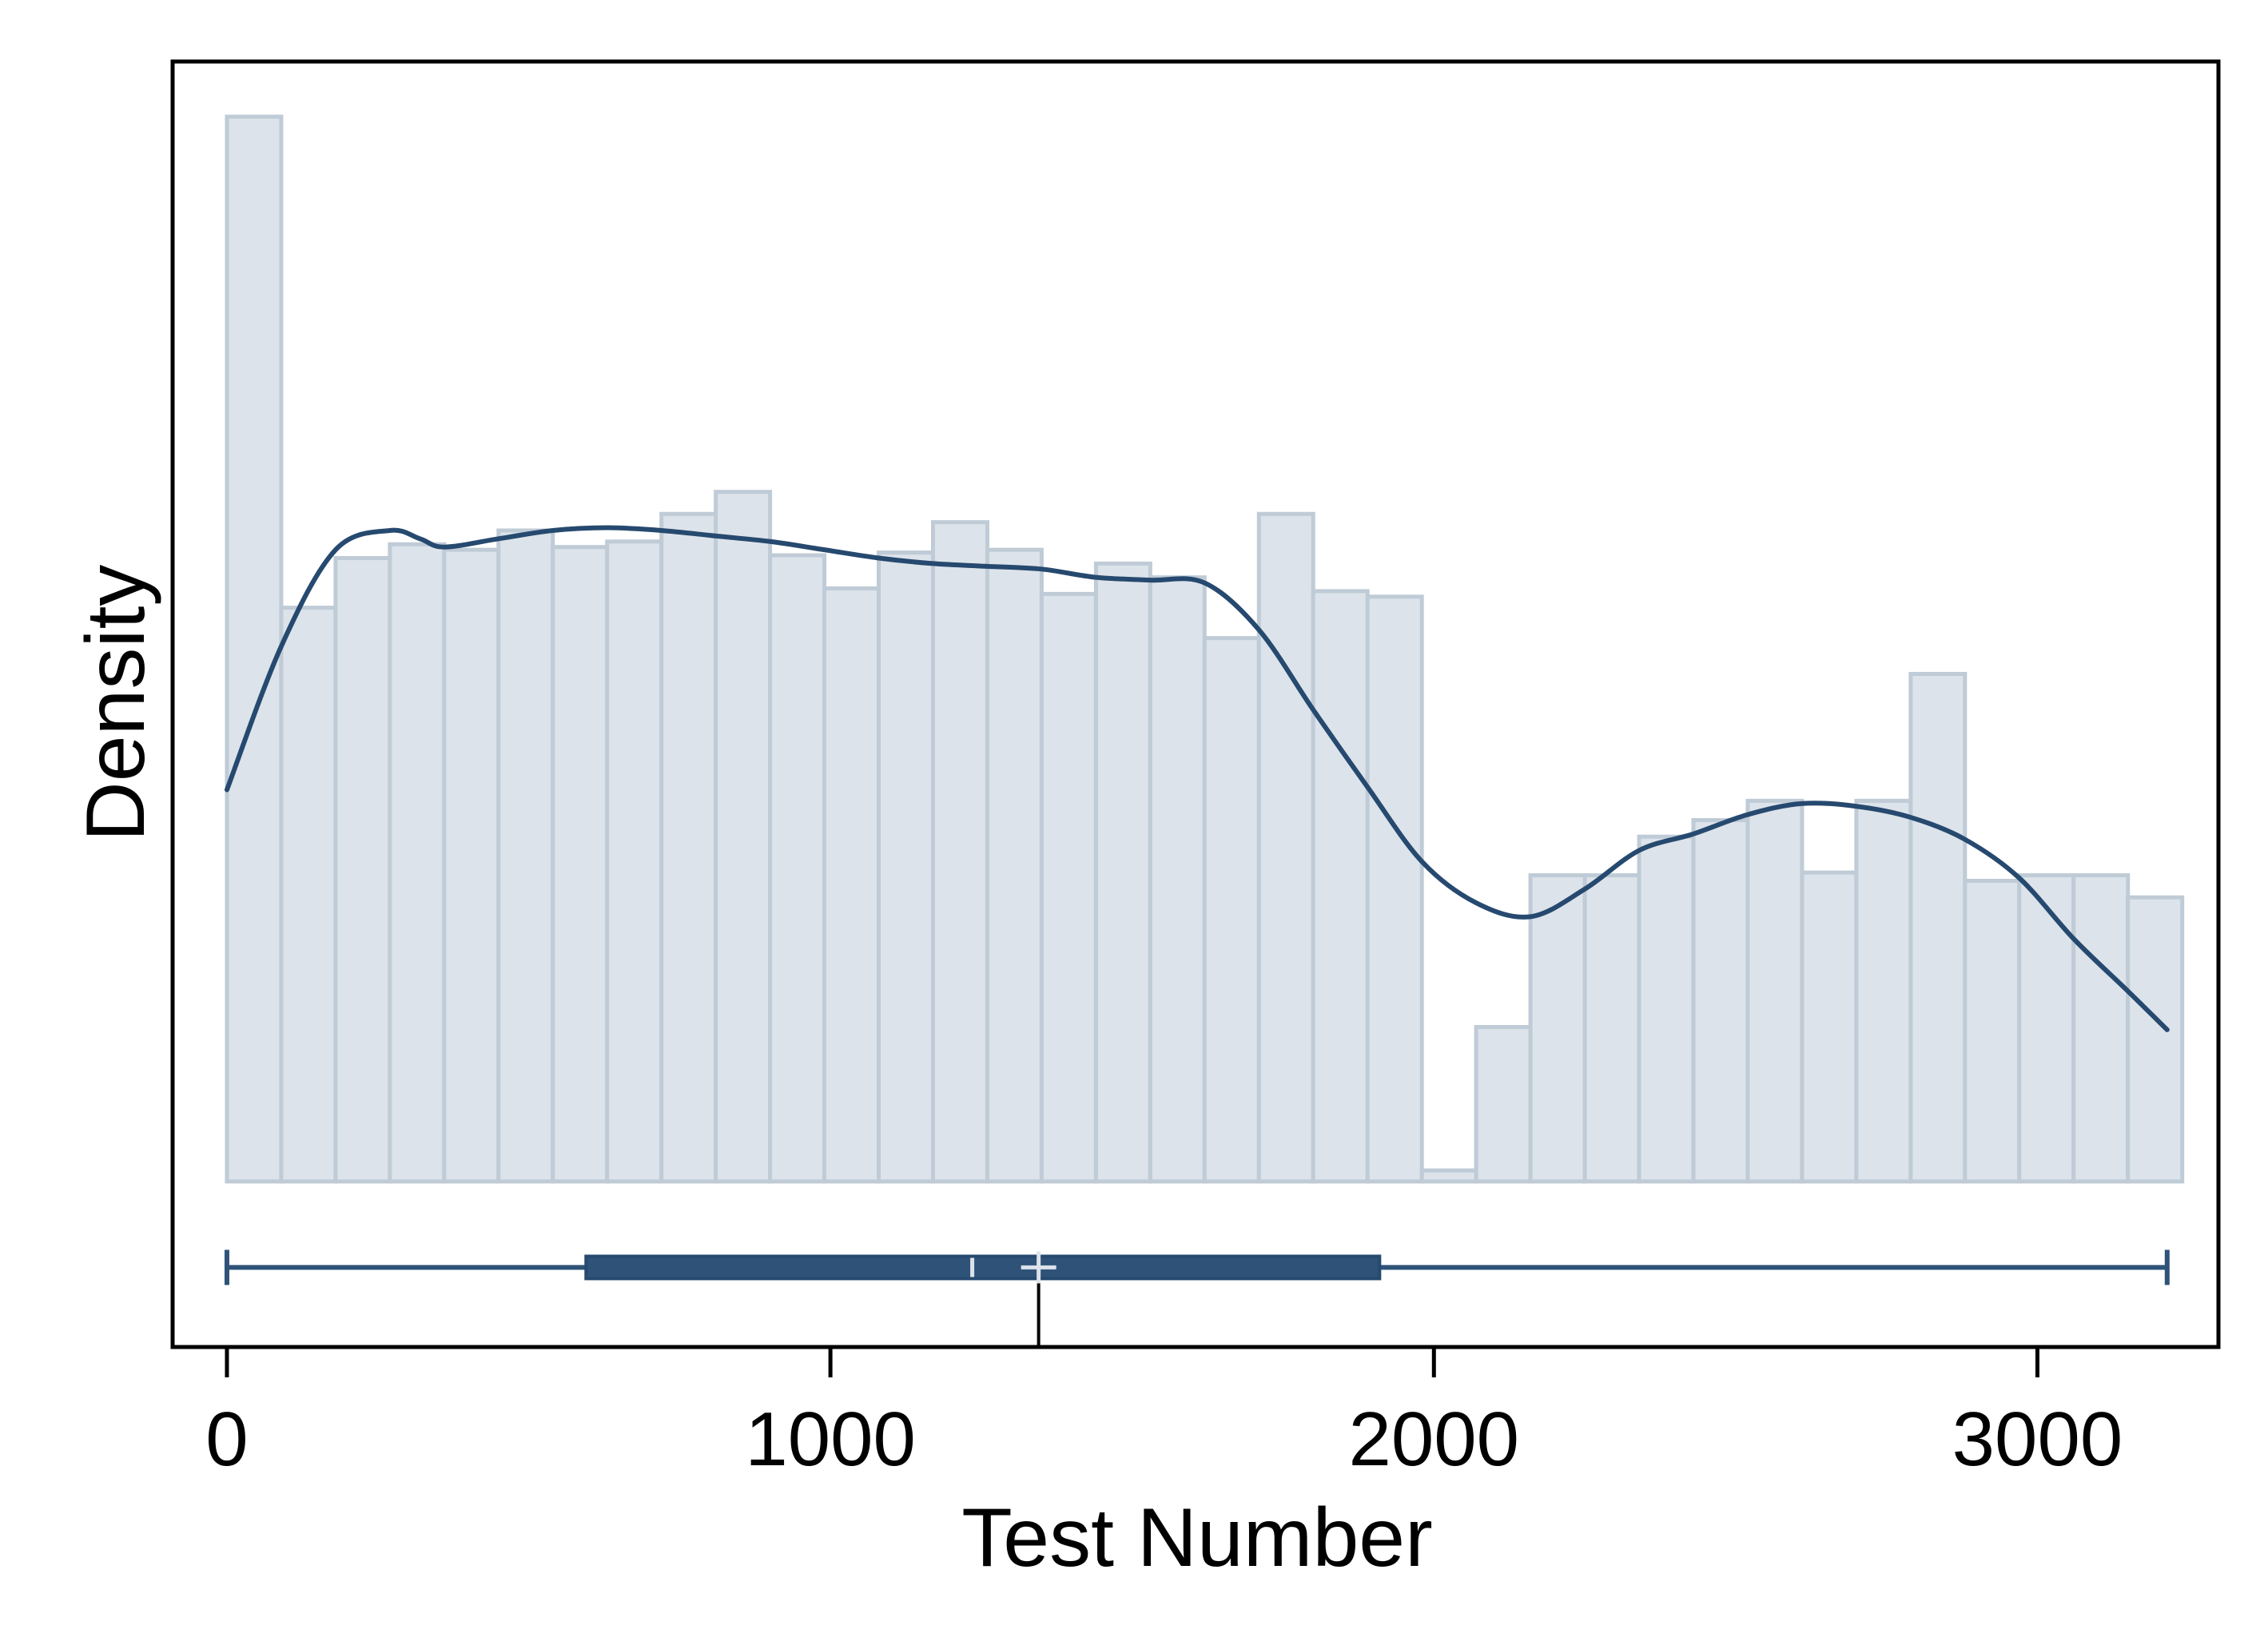 This screenshot has height=1649, width=2268. I want to click on boxplot-box, so click(983, 1267).